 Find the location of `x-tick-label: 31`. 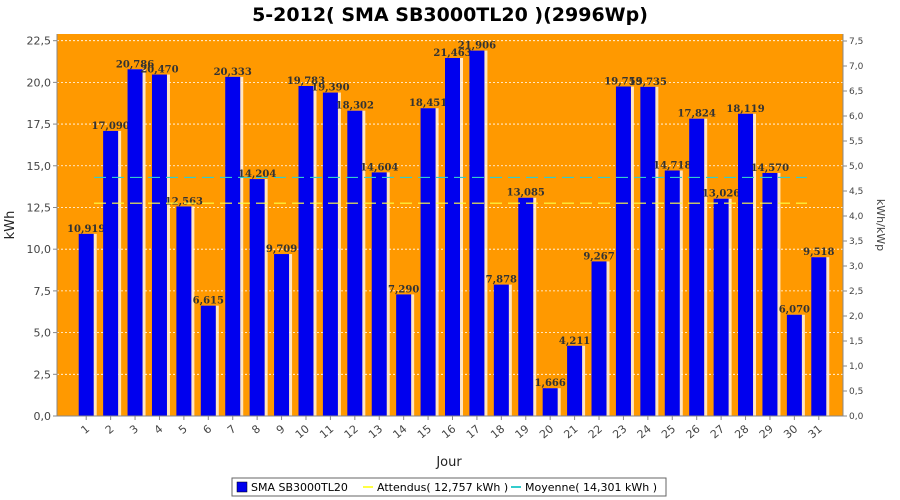

x-tick-label: 31 is located at coordinates (815, 431).